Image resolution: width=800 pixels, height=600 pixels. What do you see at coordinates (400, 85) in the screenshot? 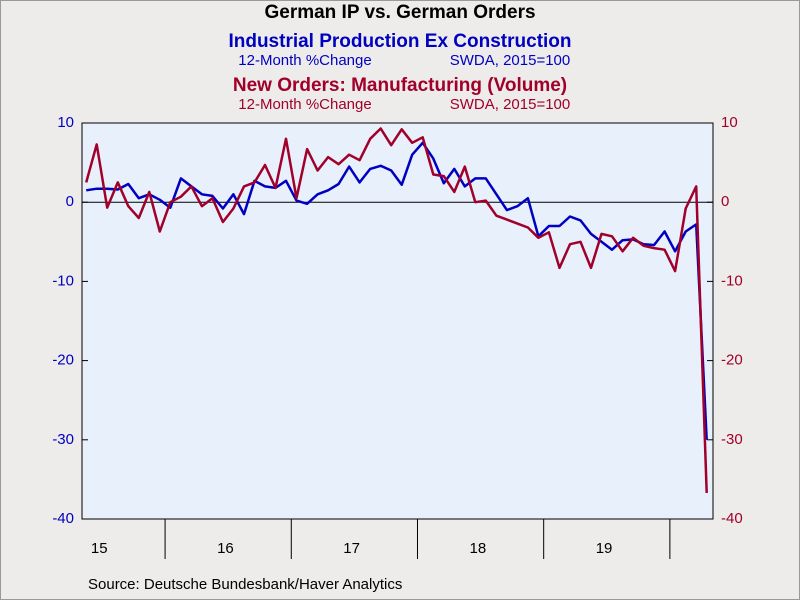
I see `subtitle: New Orders: Manufacturing (Volume)` at bounding box center [400, 85].